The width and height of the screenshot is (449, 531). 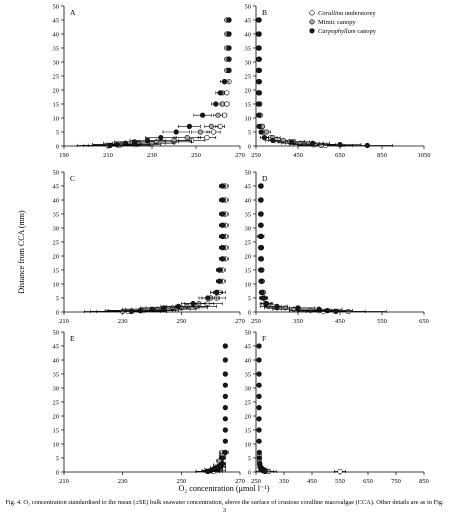 I want to click on panel-letter: D, so click(x=265, y=178).